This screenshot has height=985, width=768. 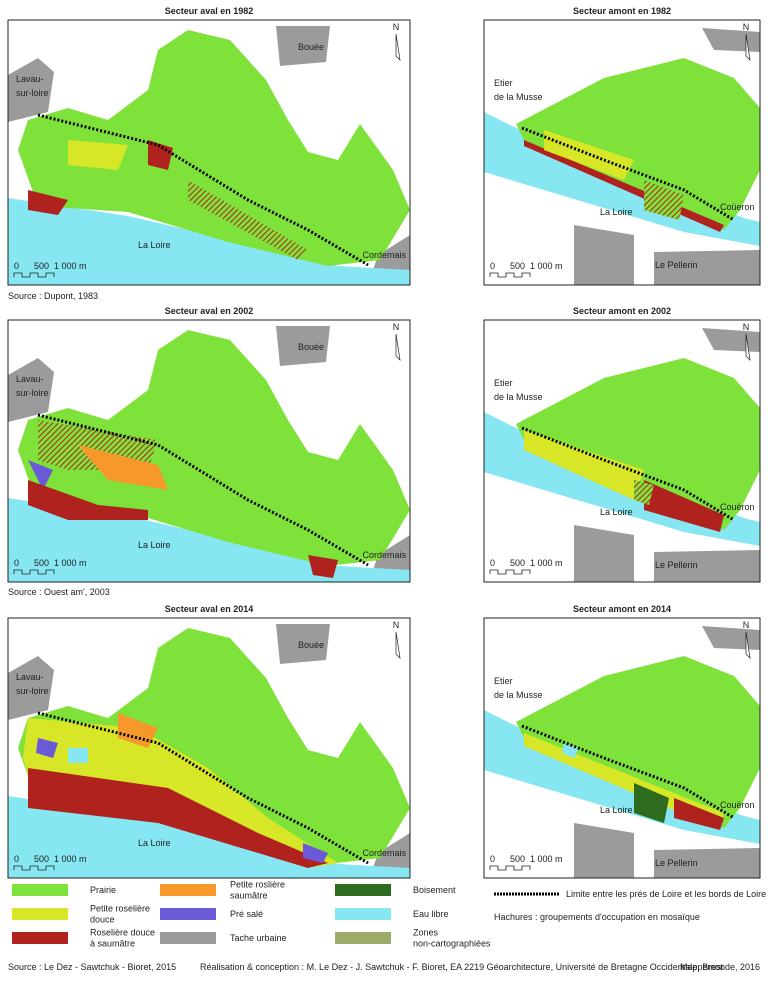 What do you see at coordinates (622, 311) in the screenshot?
I see `panel-title: Secteur amont en 2002` at bounding box center [622, 311].